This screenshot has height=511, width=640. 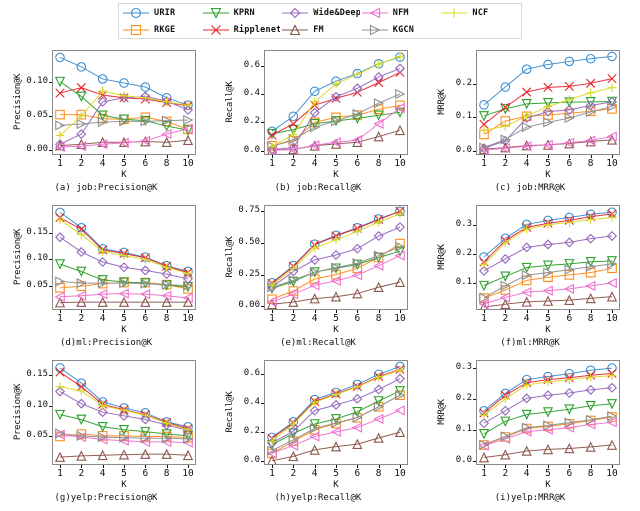 What do you see at coordinates (374, 29) in the screenshot?
I see `legend-marker-triangle-right-icon` at bounding box center [374, 29].